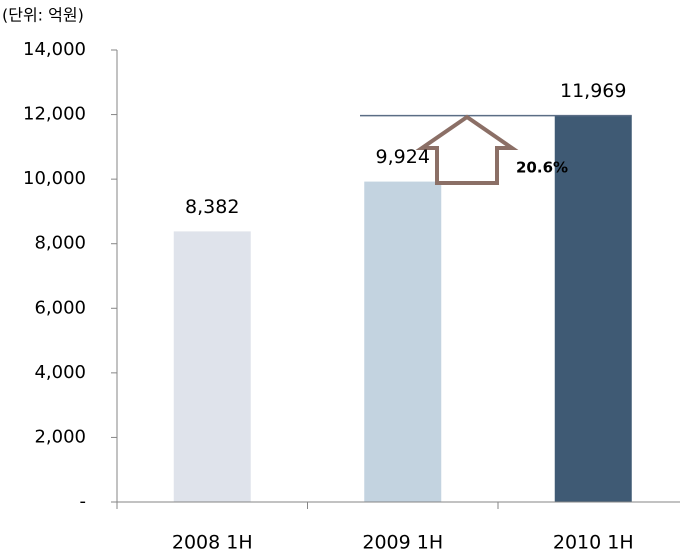 The height and width of the screenshot is (556, 680). Describe the element at coordinates (60, 307) in the screenshot. I see `y-tick-label: 6,000` at that location.